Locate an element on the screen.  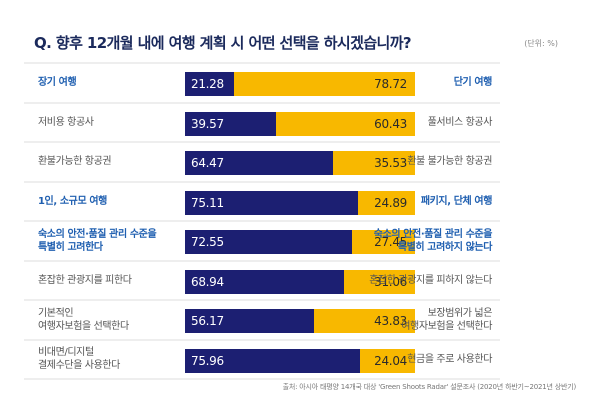
right-value-label: 31.06 is located at coordinates (390, 281).